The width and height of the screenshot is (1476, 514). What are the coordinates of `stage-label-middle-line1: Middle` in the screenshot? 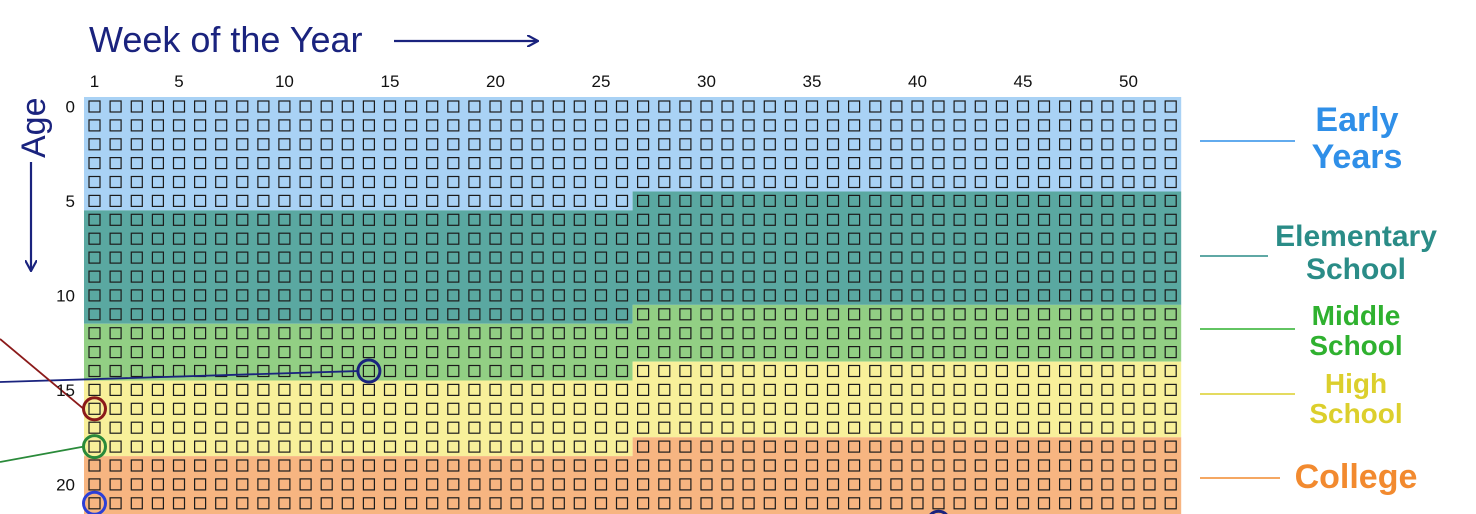 It's located at (1356, 315).